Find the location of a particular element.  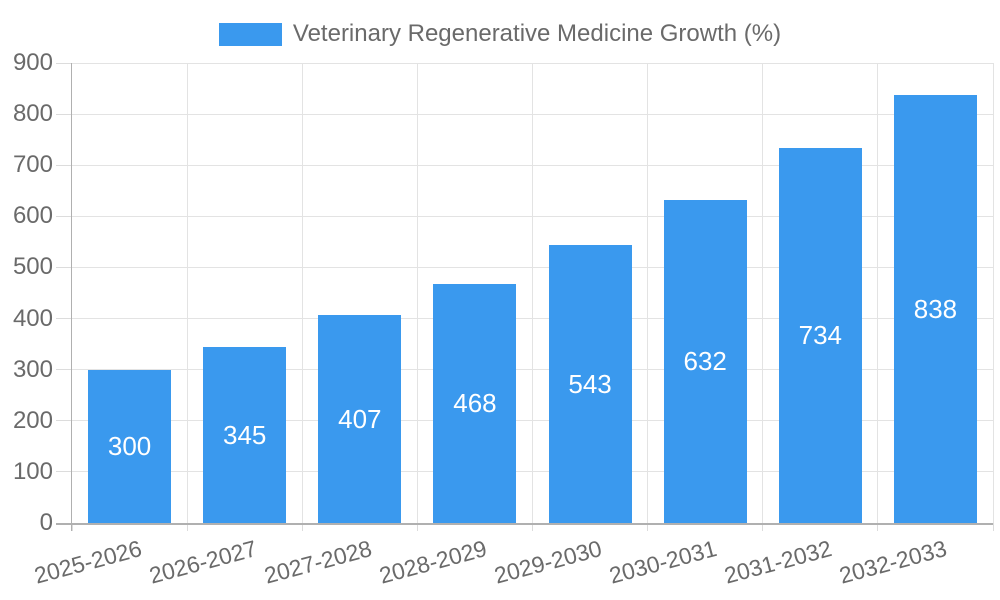

bar-value-label: 300 is located at coordinates (129, 446).